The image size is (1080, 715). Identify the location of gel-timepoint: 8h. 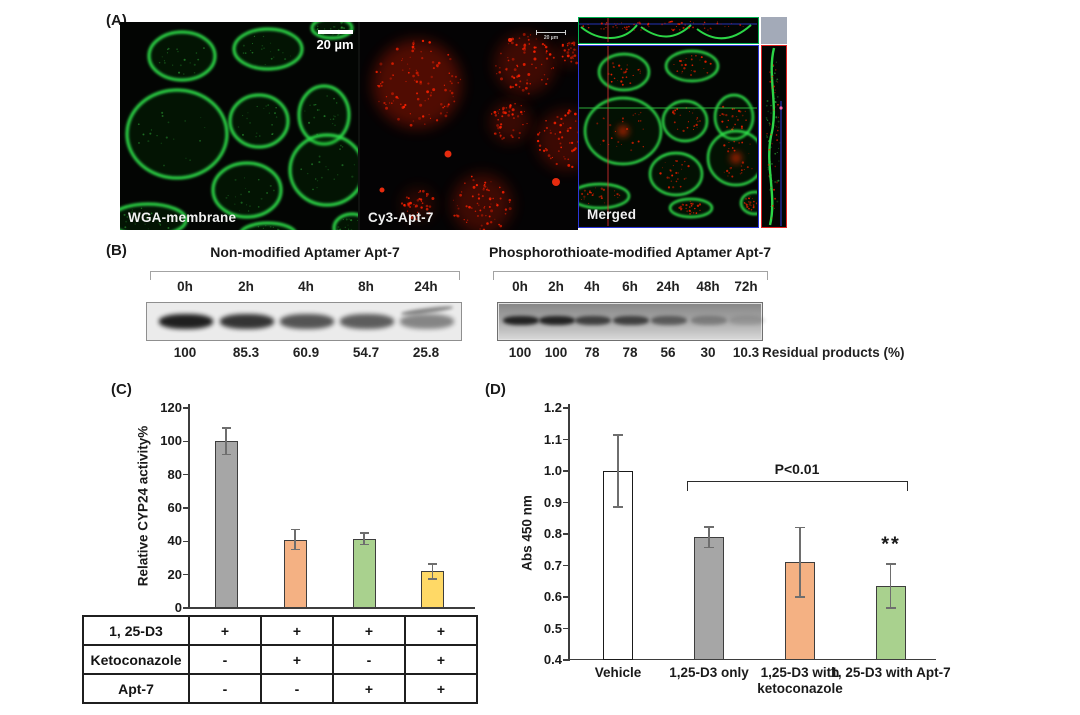
(366, 286).